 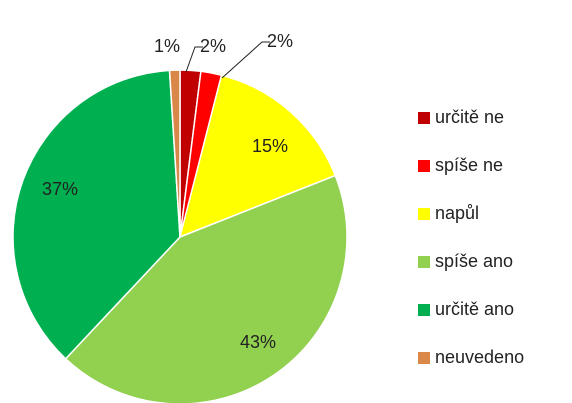 I want to click on legend-label: napůl, so click(x=457, y=213).